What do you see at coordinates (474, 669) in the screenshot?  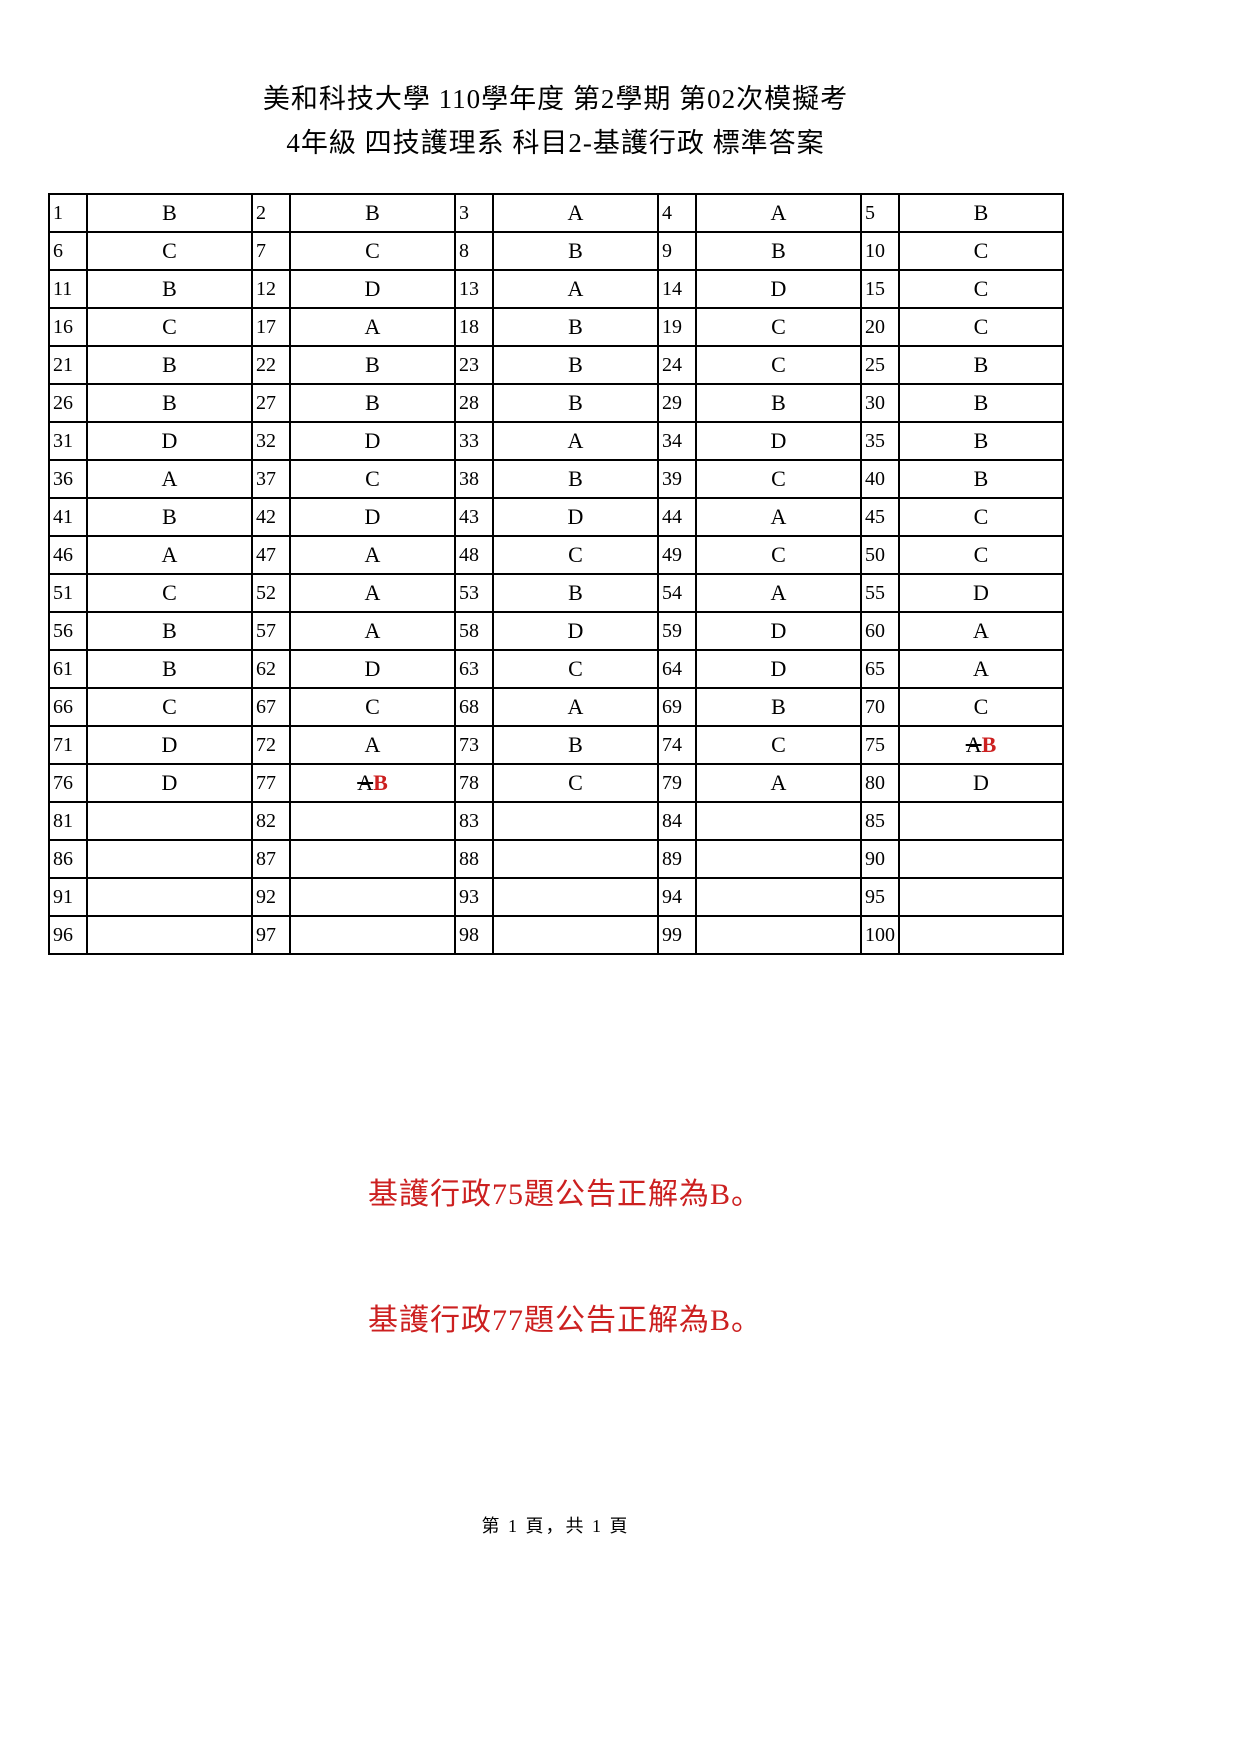 I see `question-number-cell: 63` at bounding box center [474, 669].